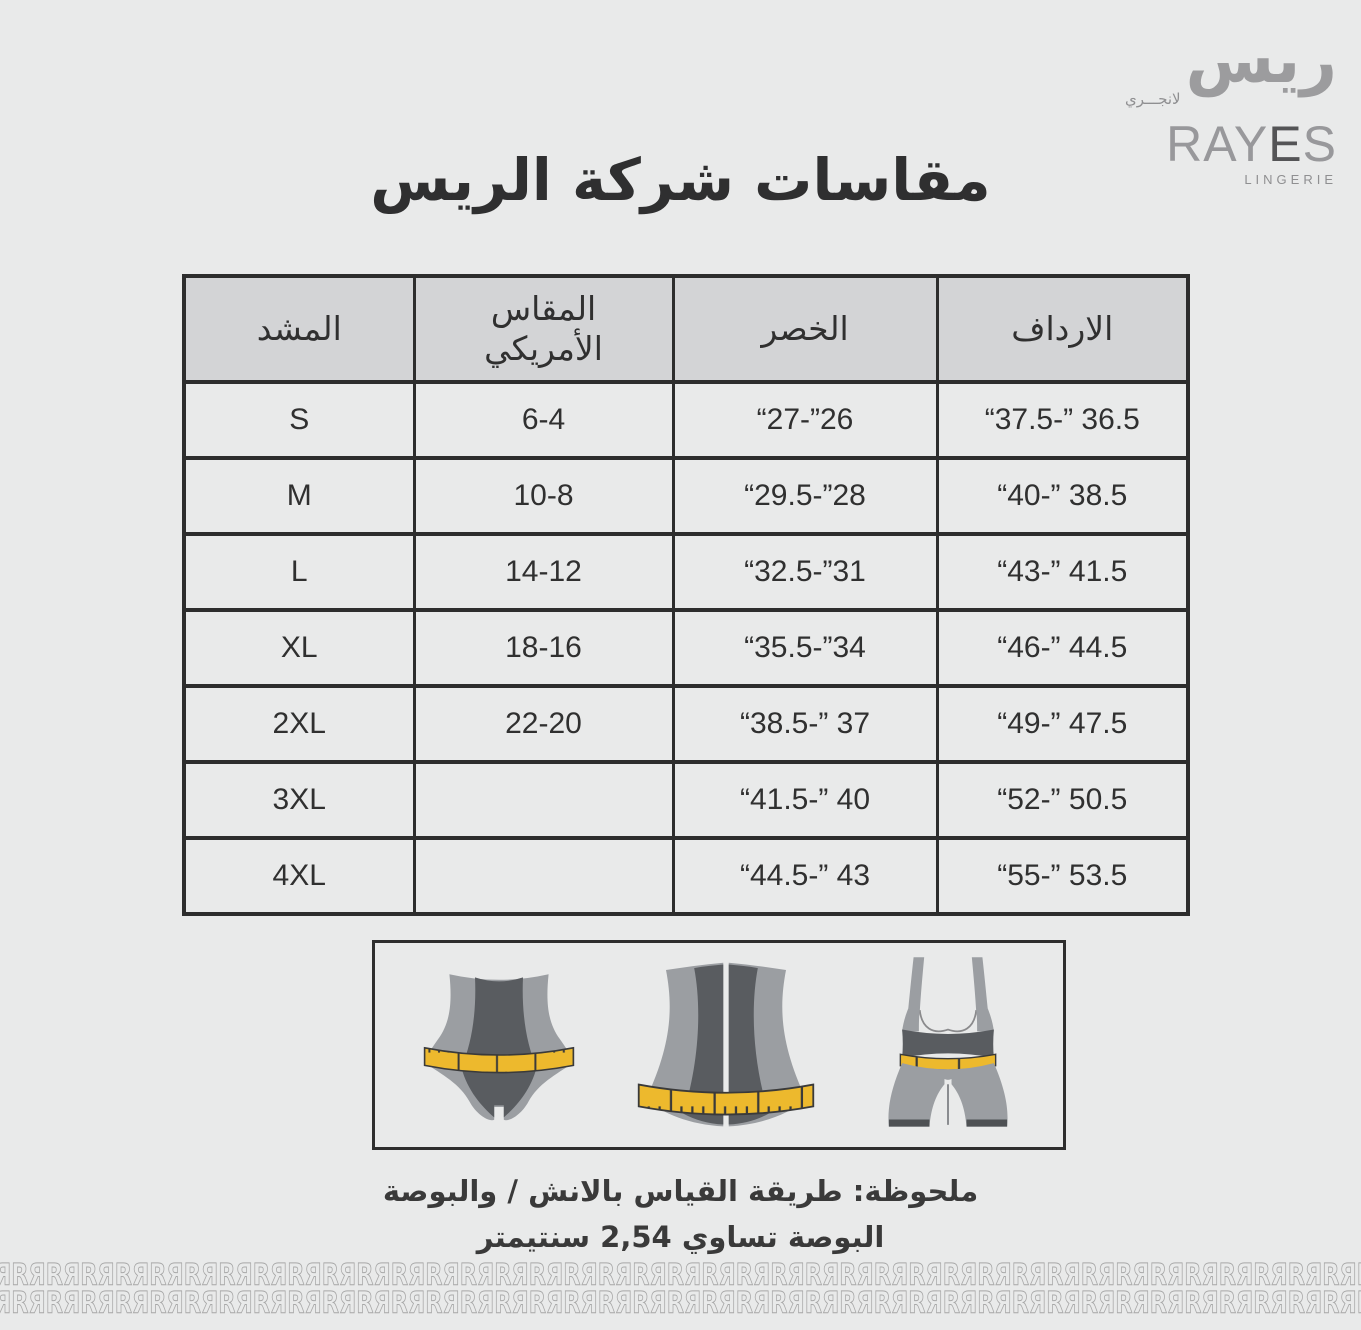 The width and height of the screenshot is (1361, 1330). Describe the element at coordinates (543, 572) in the screenshot. I see `cell-us-size: 14-12` at that location.